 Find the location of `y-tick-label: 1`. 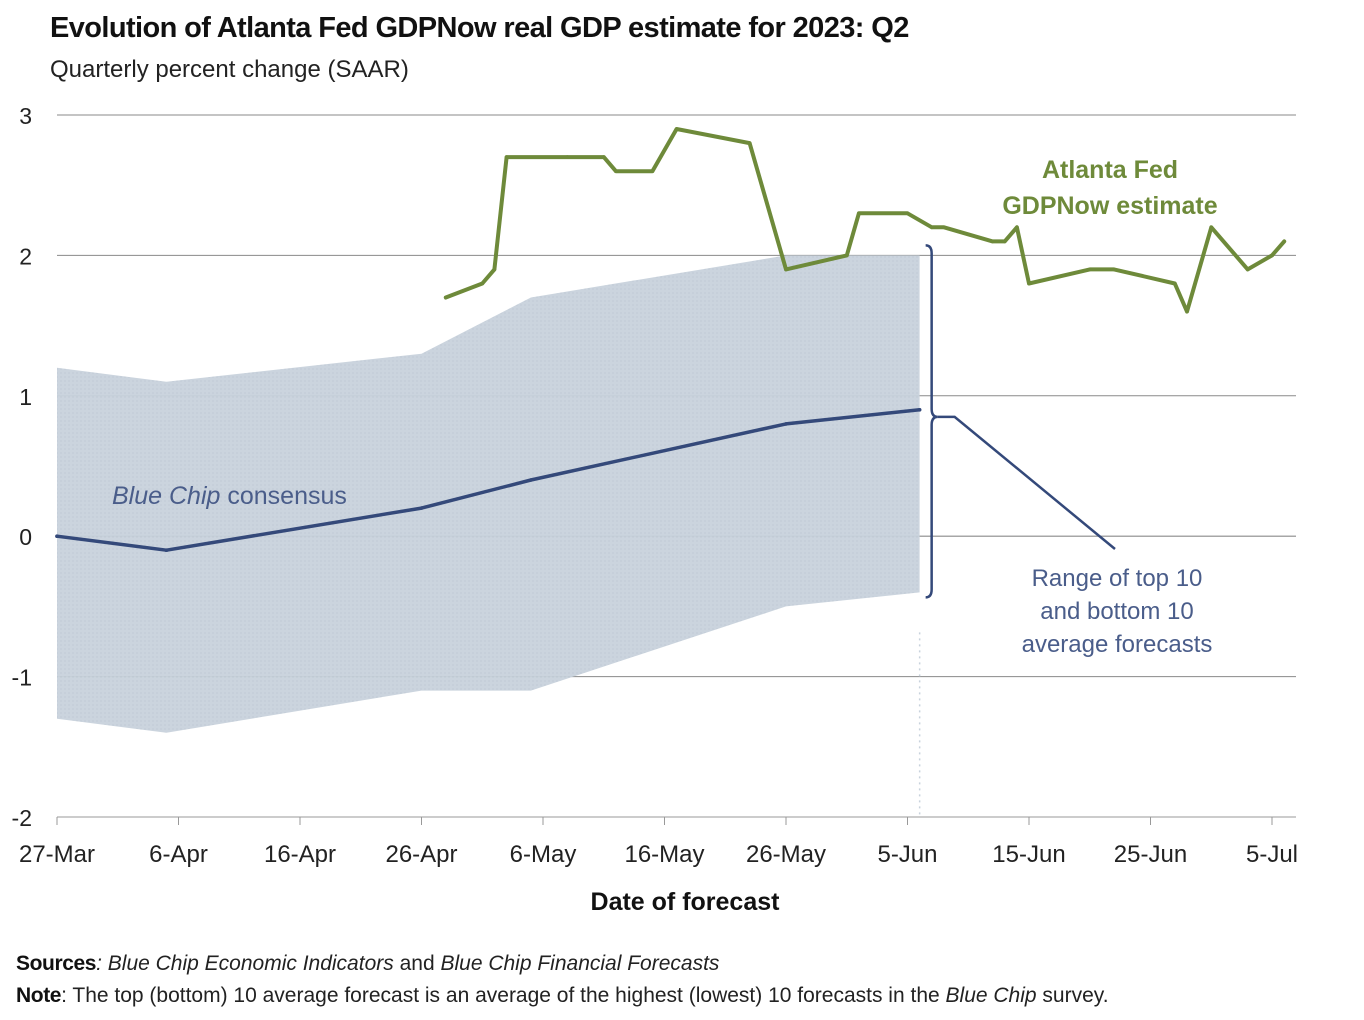

y-tick-label: 1 is located at coordinates (25, 397).